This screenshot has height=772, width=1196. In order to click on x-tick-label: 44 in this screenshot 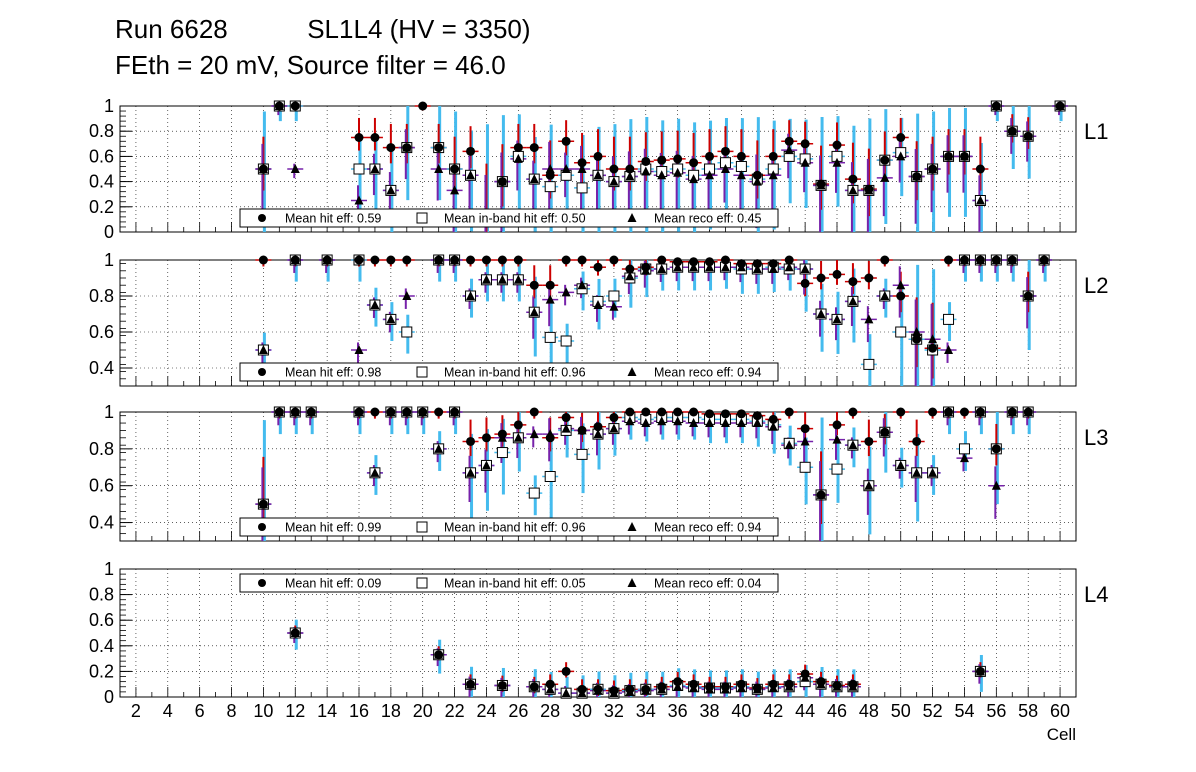, I will do `click(805, 711)`.